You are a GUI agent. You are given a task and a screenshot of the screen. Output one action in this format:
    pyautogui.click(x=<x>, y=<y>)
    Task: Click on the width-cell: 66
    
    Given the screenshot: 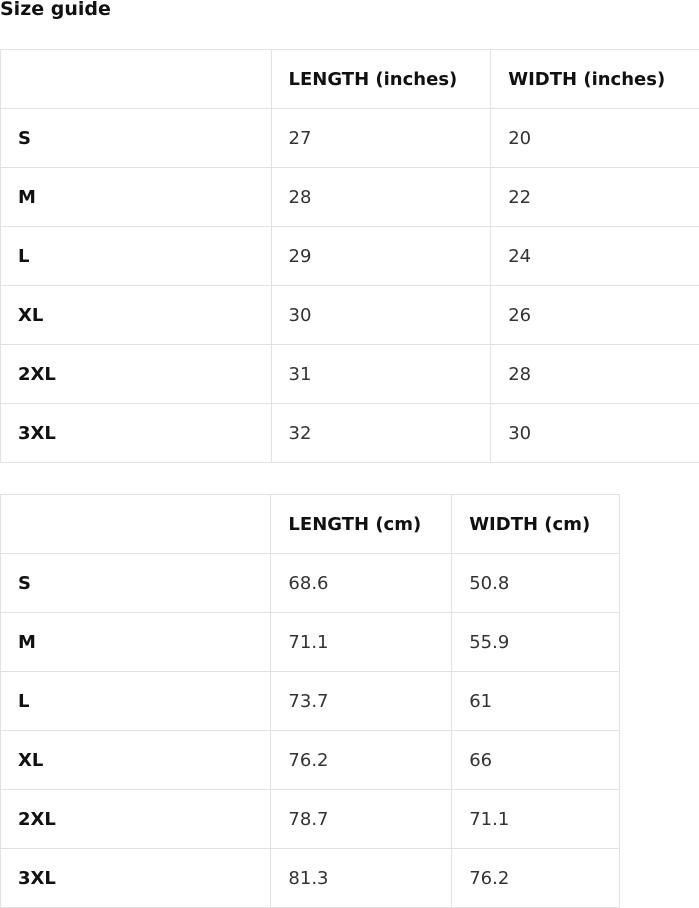 What is the action you would take?
    pyautogui.click(x=535, y=760)
    